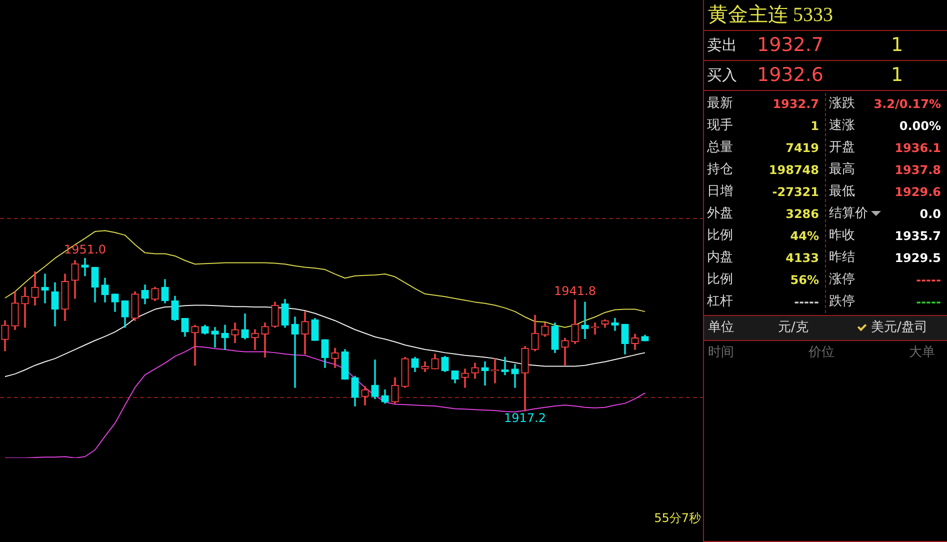 The height and width of the screenshot is (542, 947). What do you see at coordinates (922, 353) in the screenshot?
I see `text: 大单` at bounding box center [922, 353].